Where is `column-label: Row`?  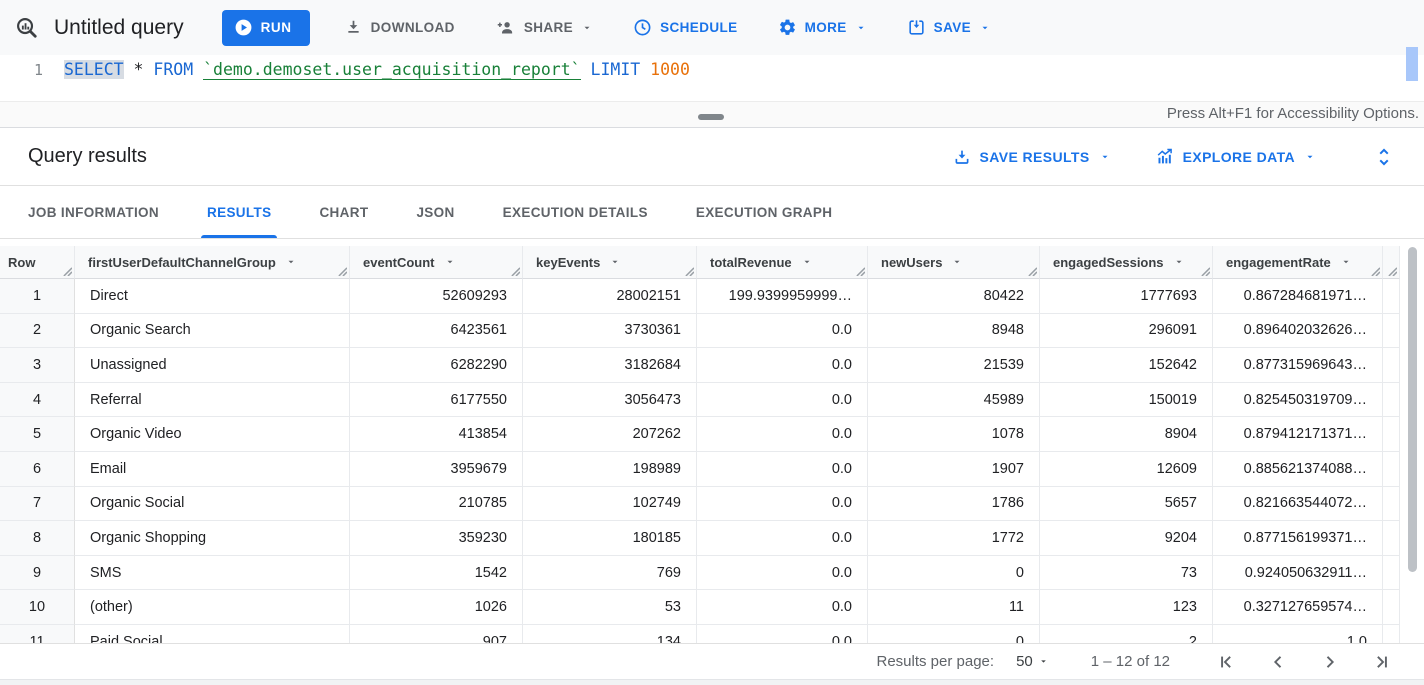
column-label: Row is located at coordinates (22, 262).